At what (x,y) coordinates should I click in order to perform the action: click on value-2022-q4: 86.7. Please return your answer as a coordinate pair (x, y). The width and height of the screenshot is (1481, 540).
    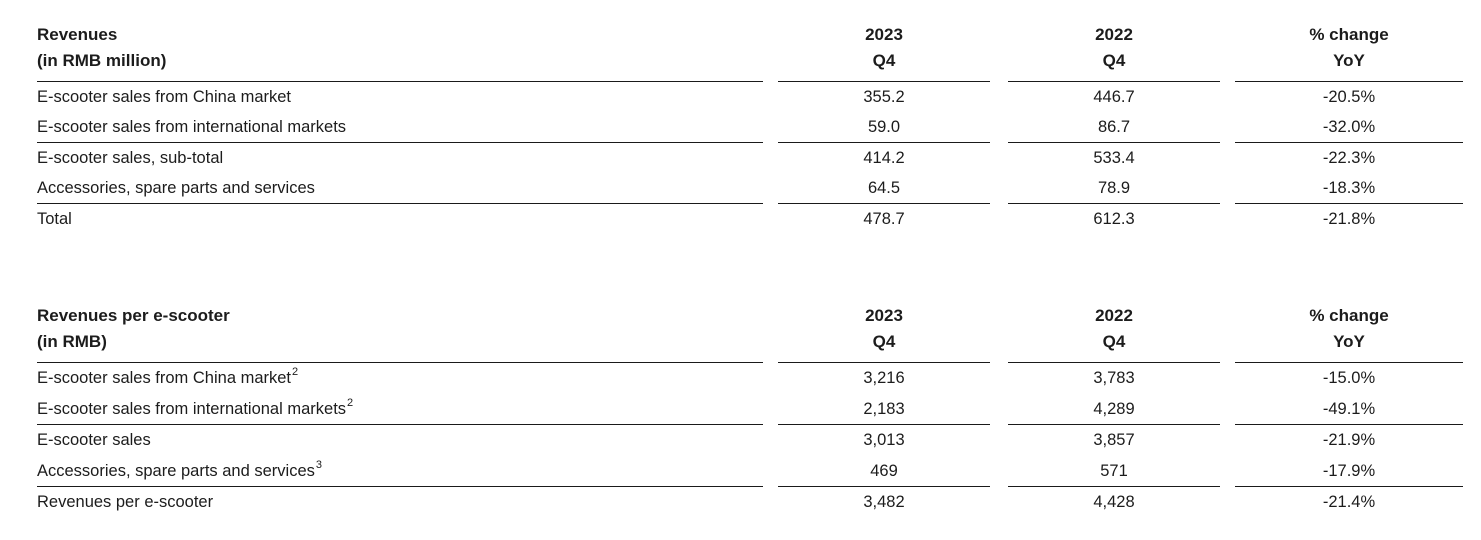
    Looking at the image, I should click on (1114, 128).